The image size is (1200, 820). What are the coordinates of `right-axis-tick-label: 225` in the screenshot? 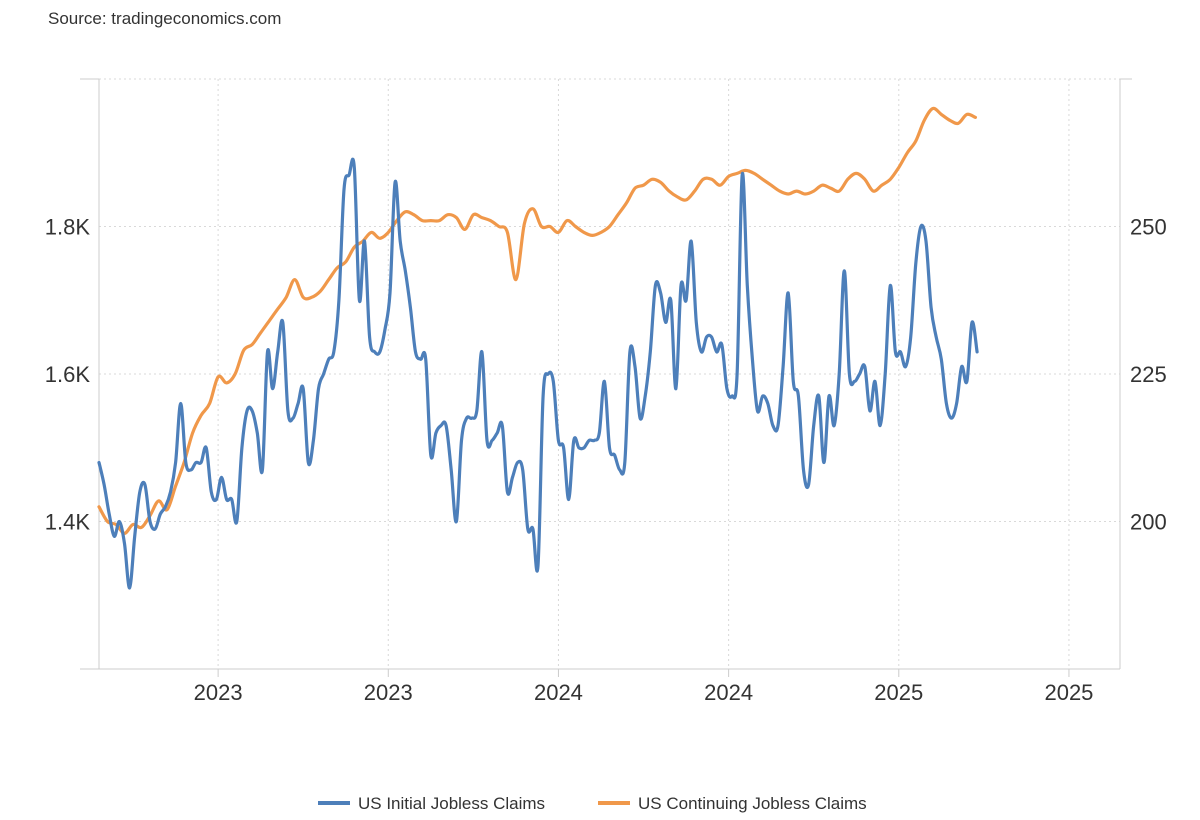 It's located at (1148, 374).